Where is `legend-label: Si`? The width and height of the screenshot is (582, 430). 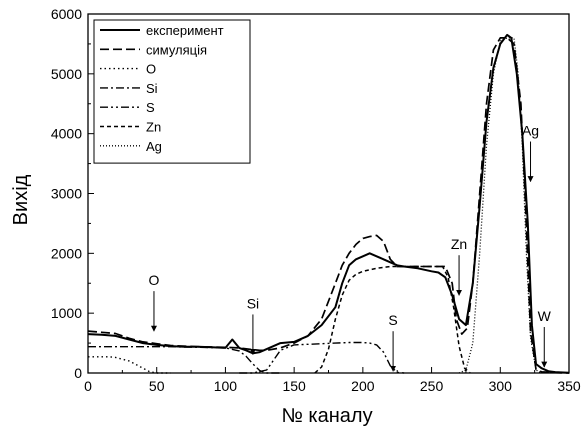
legend-label: Si is located at coordinates (152, 88).